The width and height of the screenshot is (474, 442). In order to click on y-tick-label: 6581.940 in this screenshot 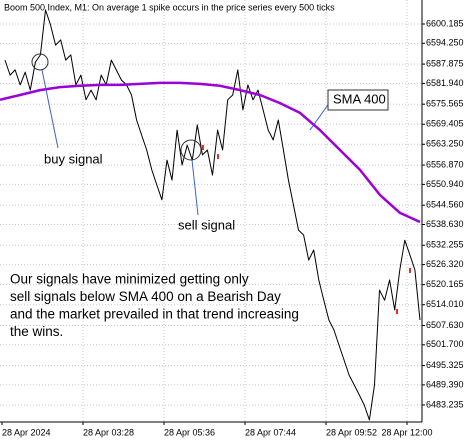, I will do `click(445, 83)`.